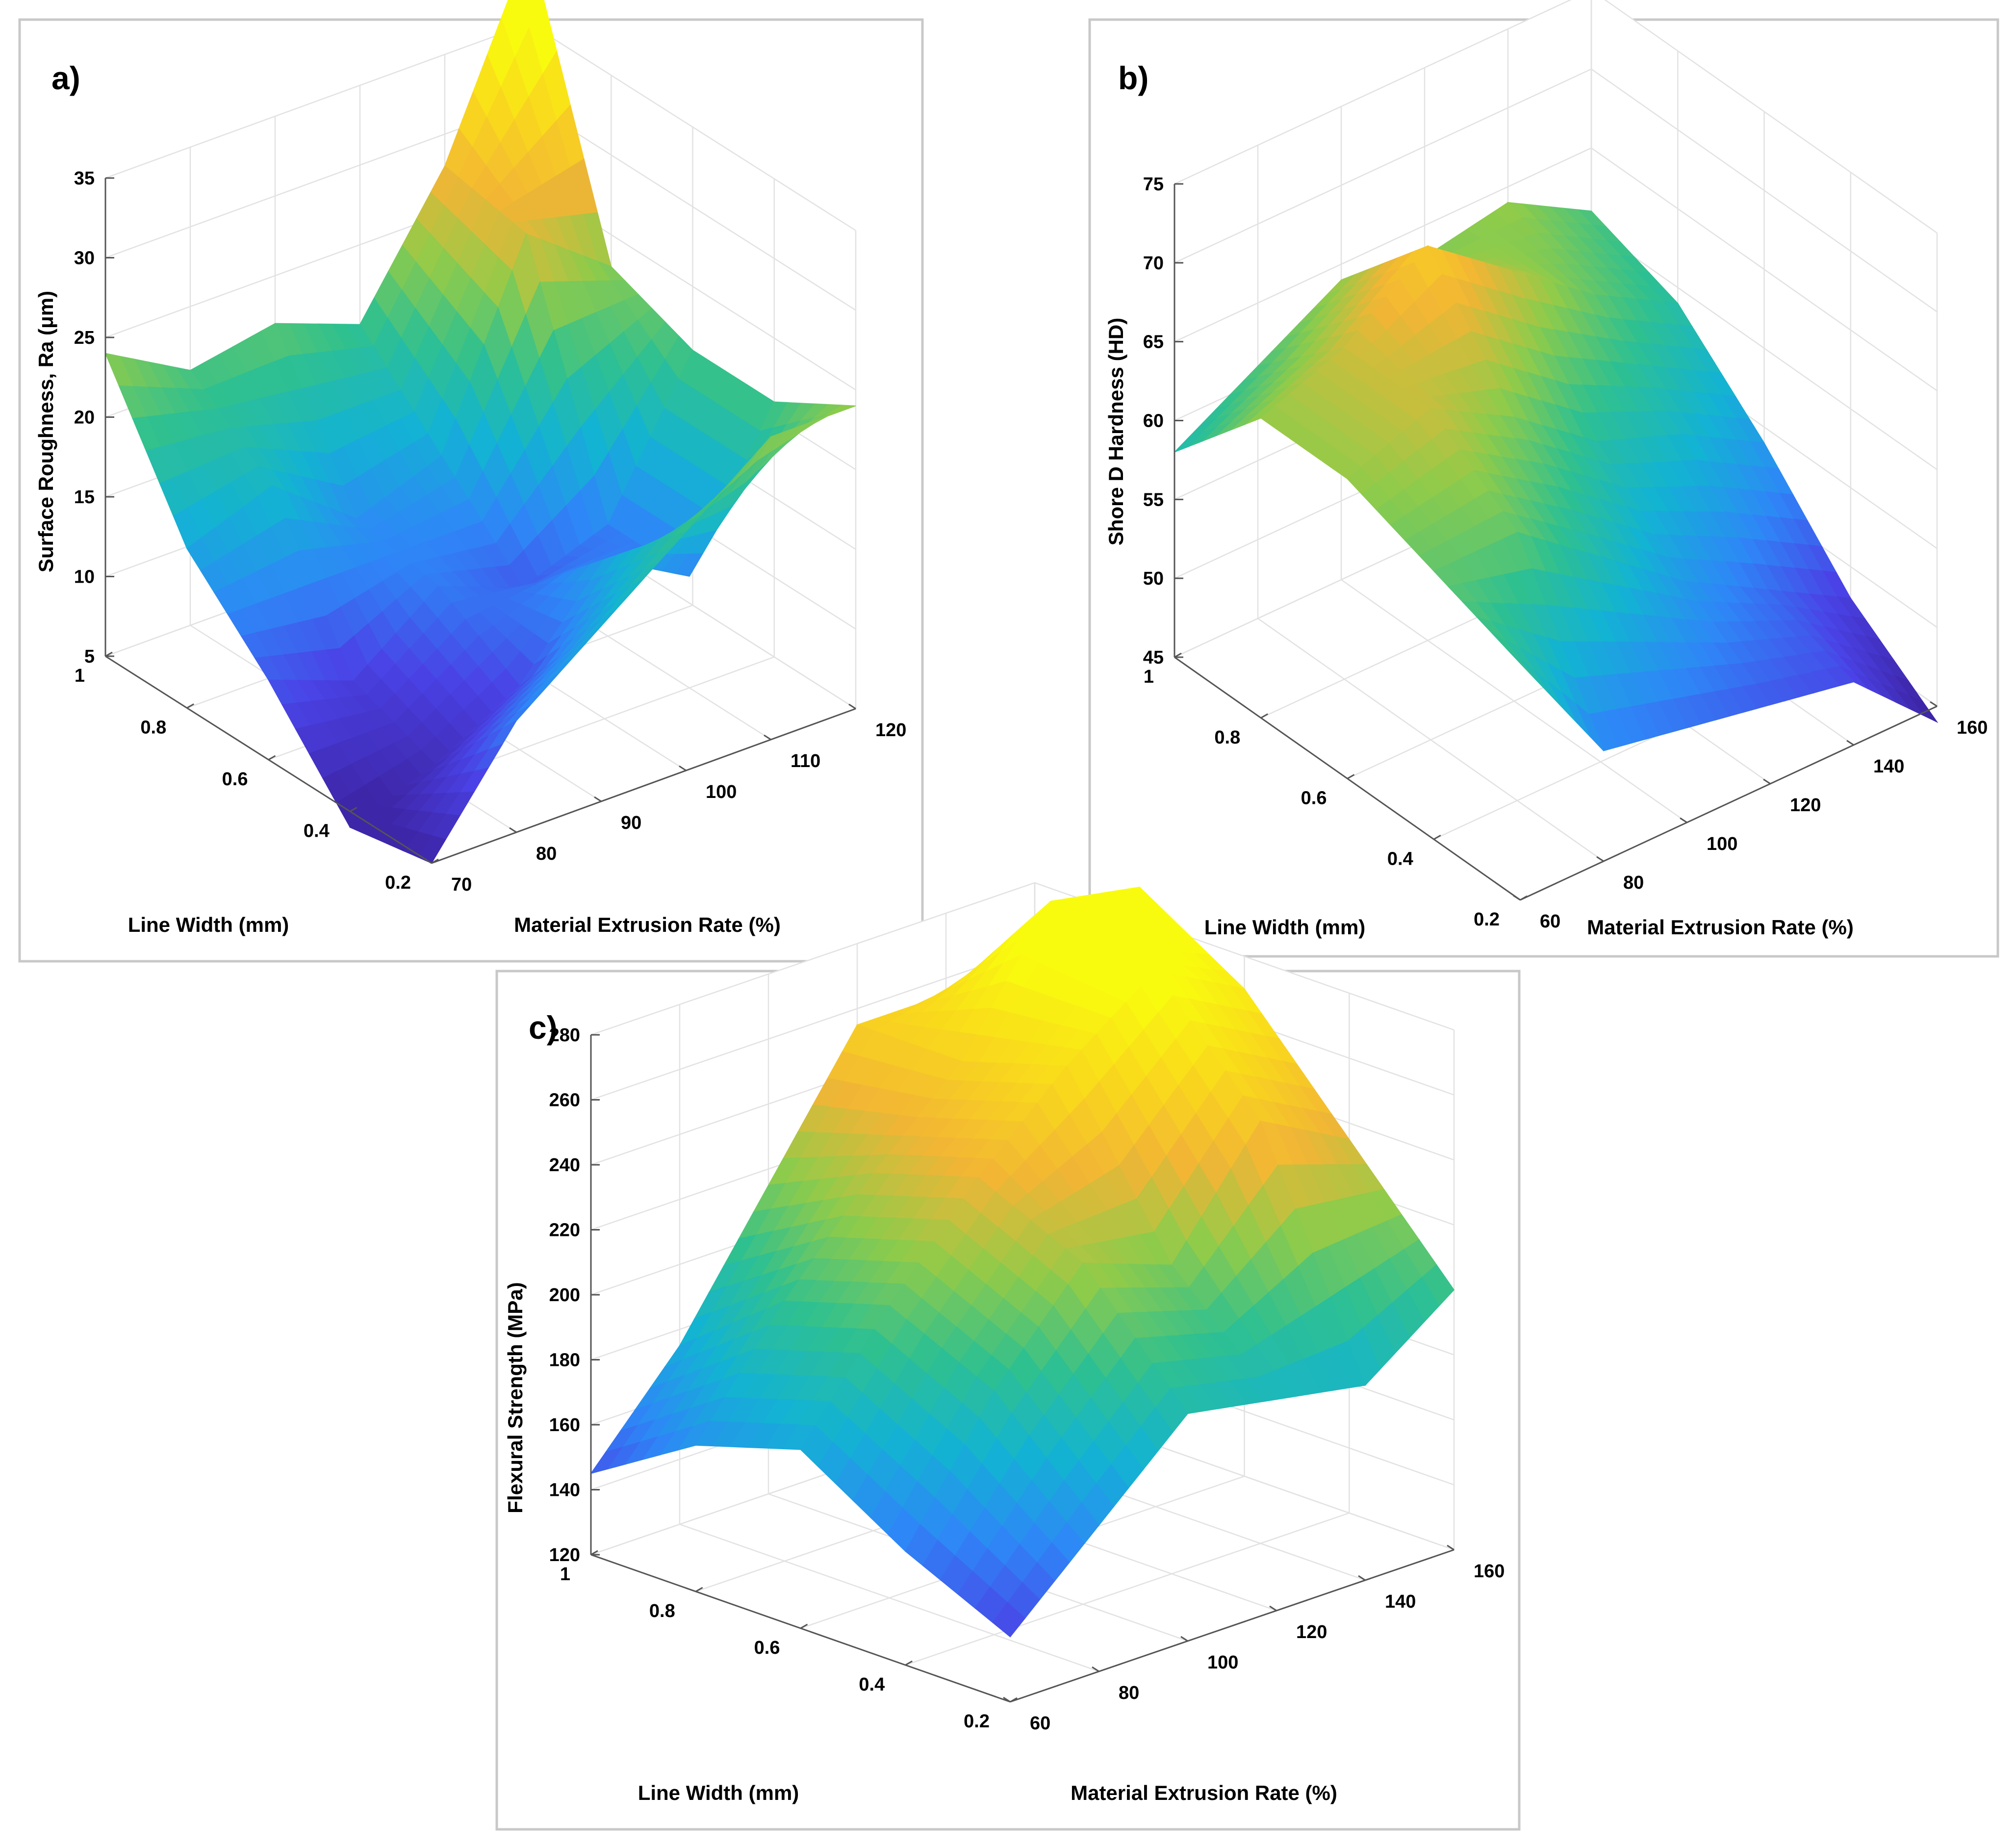  Describe the element at coordinates (564, 1231) in the screenshot. I see `z-tick-label: 220` at that location.